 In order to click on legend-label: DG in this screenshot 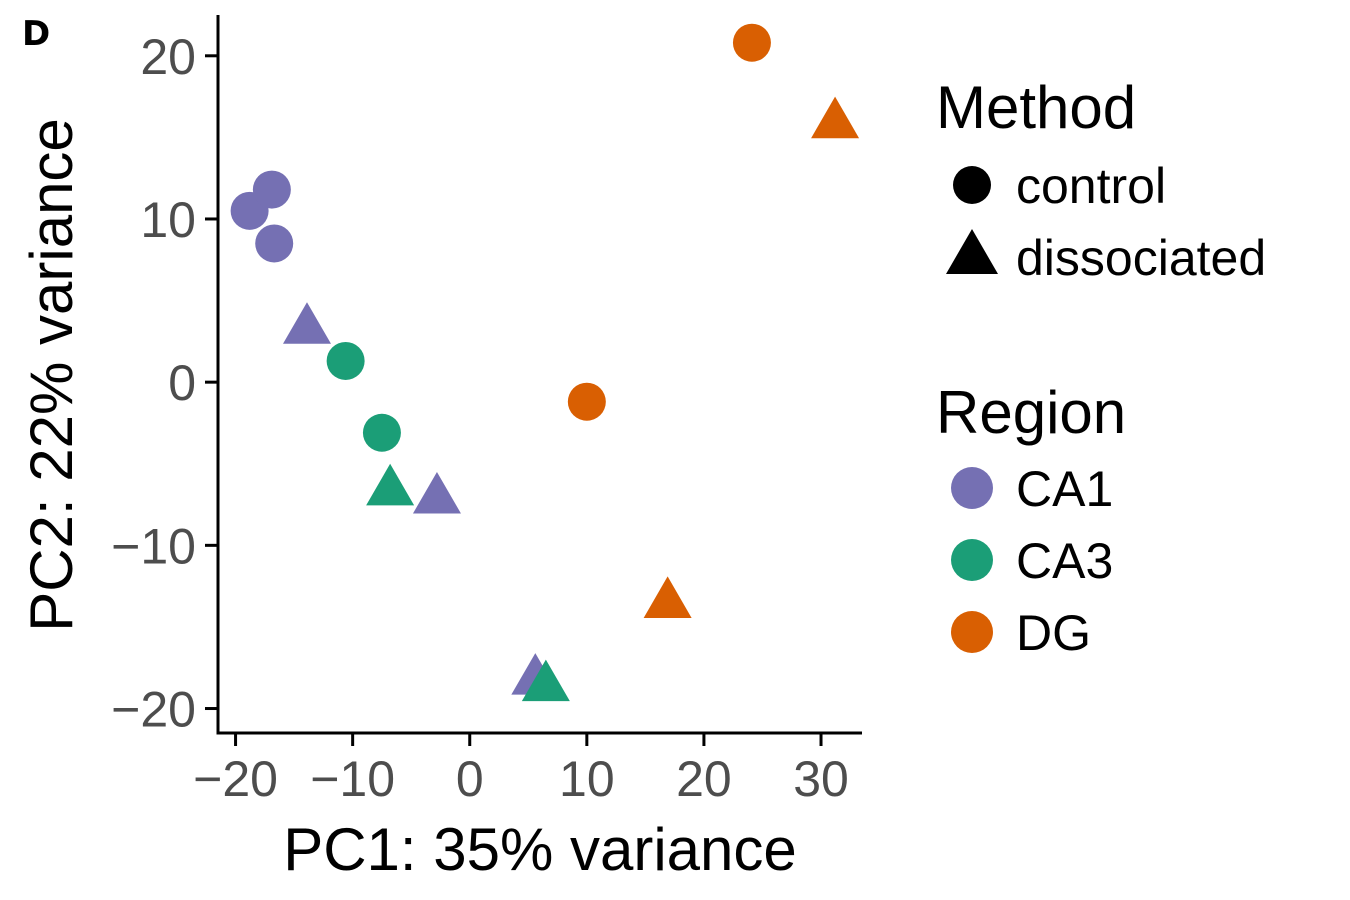, I will do `click(1053, 633)`.